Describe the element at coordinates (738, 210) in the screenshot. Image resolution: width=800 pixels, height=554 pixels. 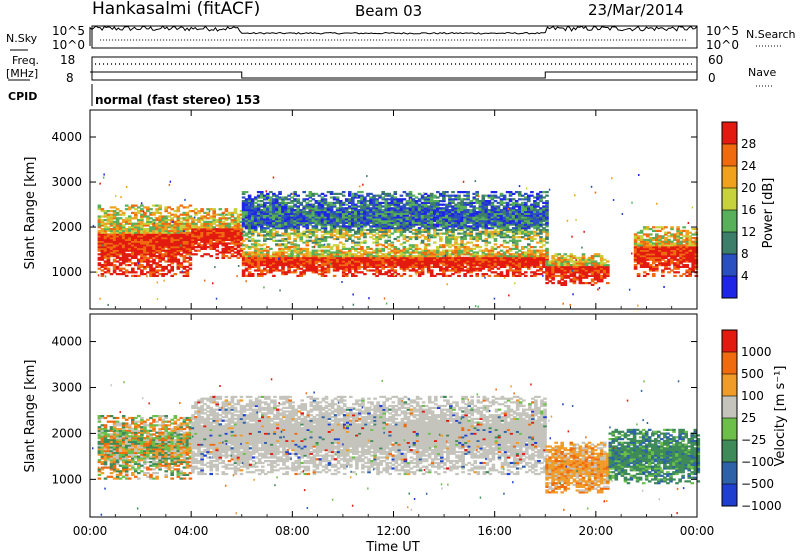
I see `power-colorbar: 28 24 20 16 12 8 4` at that location.